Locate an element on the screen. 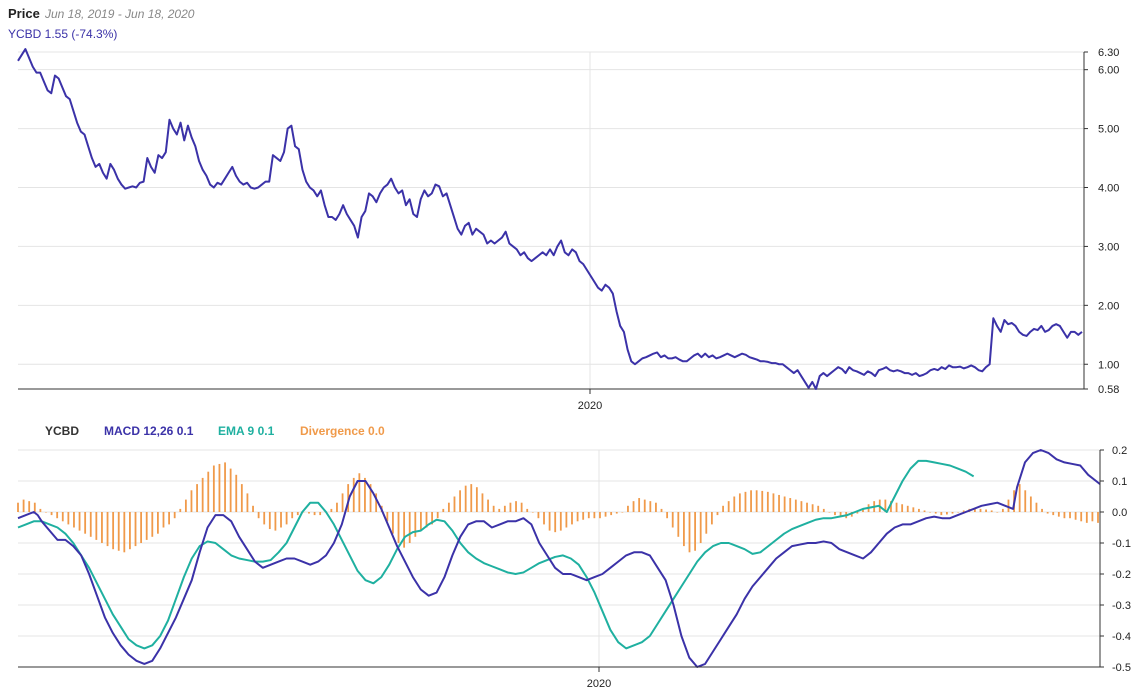 Image resolution: width=1136 pixels, height=692 pixels. price-x-tick-label: 2020 is located at coordinates (590, 406).